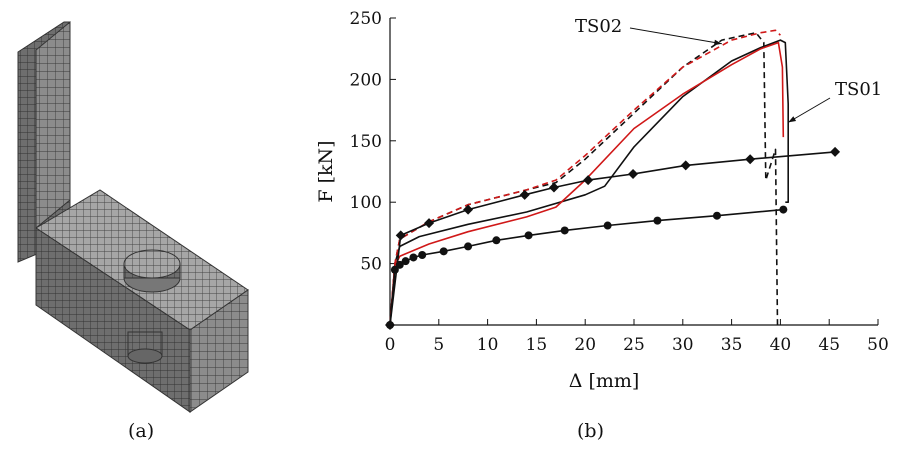  What do you see at coordinates (590, 431) in the screenshot?
I see `panel-b-label: (b)` at bounding box center [590, 431].